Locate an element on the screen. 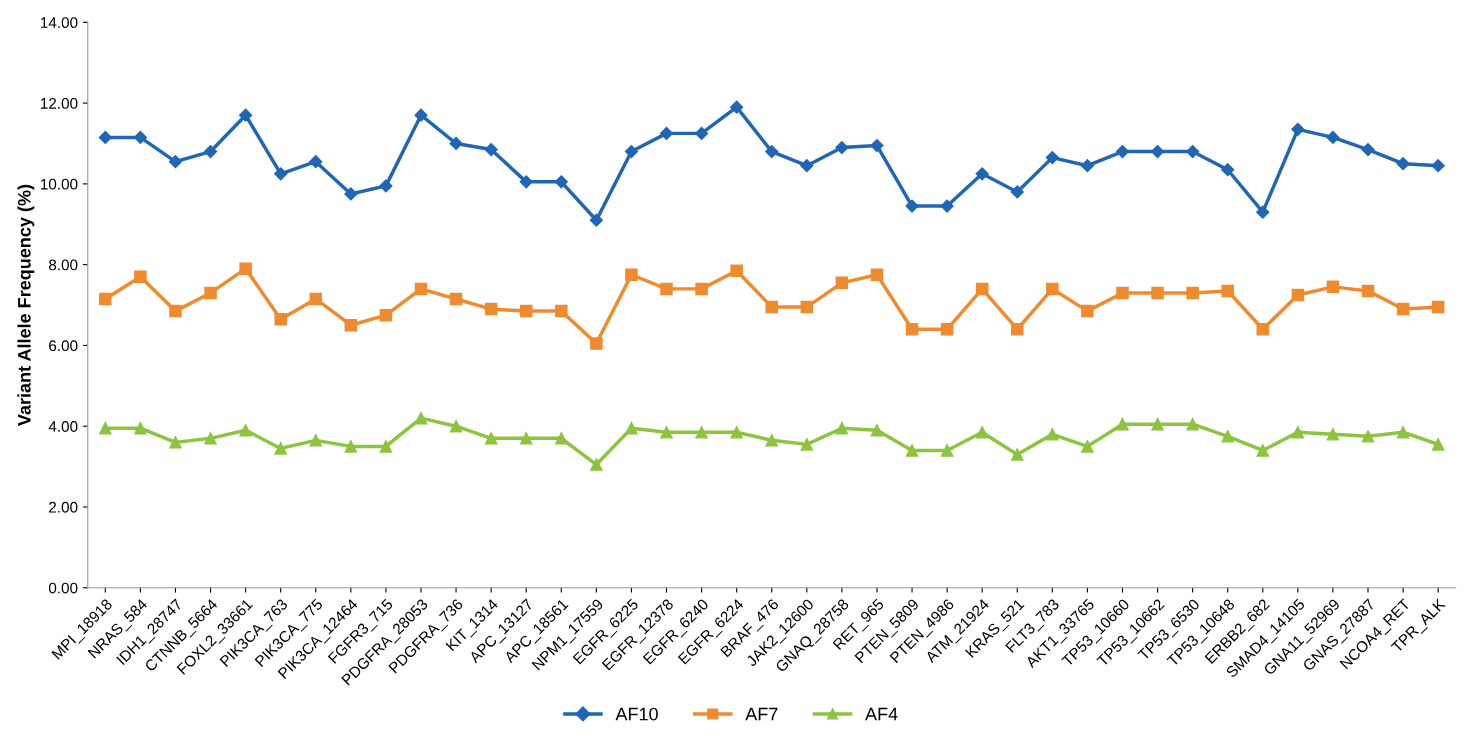 The width and height of the screenshot is (1463, 744). y-tick-label: 8.00 is located at coordinates (63, 265).